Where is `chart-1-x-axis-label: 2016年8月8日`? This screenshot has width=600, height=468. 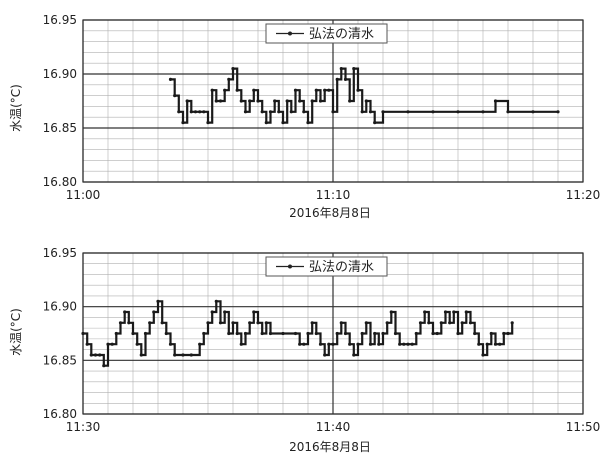
chart-1-x-axis-label: 2016年8月8日 is located at coordinates (330, 213).